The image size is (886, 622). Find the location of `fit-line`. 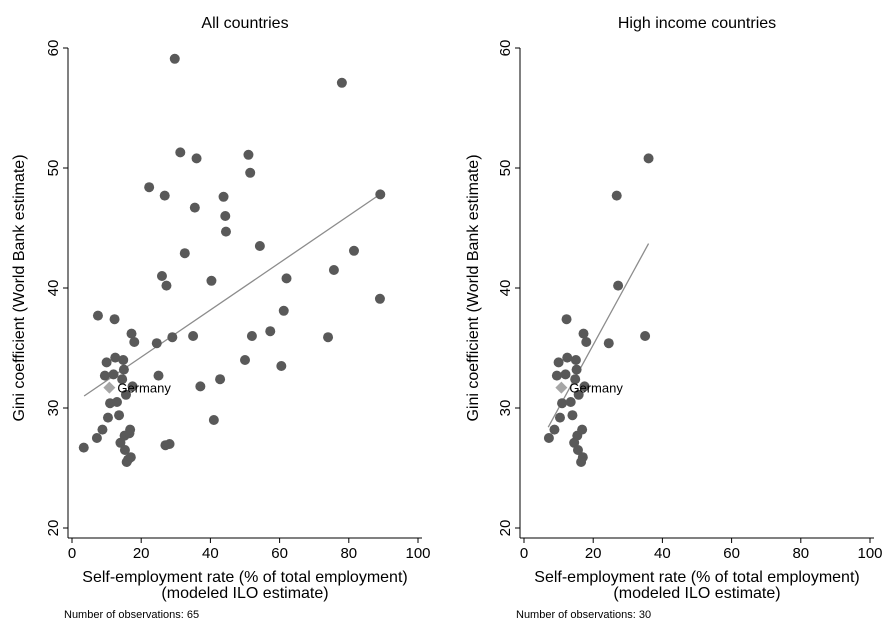

fit-line is located at coordinates (232, 295).